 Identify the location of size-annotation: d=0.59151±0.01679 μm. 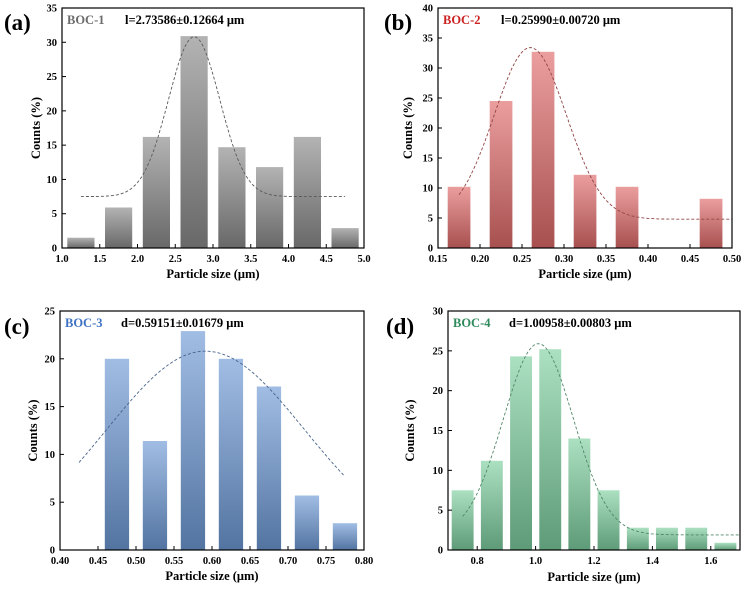
(182, 323).